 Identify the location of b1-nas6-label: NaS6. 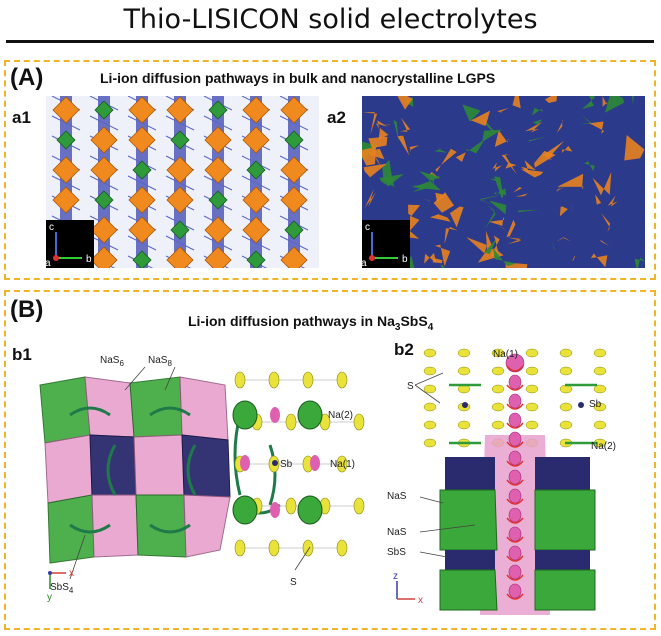
(112, 361).